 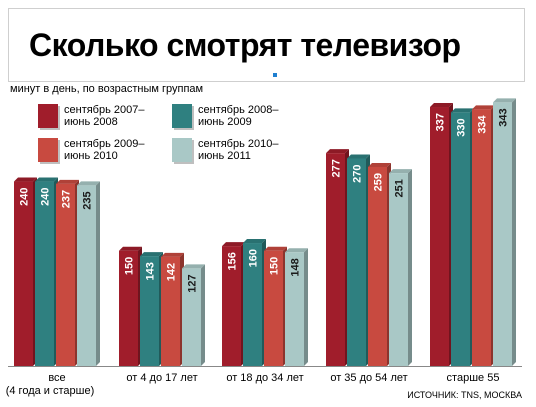 What do you see at coordinates (172, 272) in the screenshot?
I see `bar-value-label: 142` at bounding box center [172, 272].